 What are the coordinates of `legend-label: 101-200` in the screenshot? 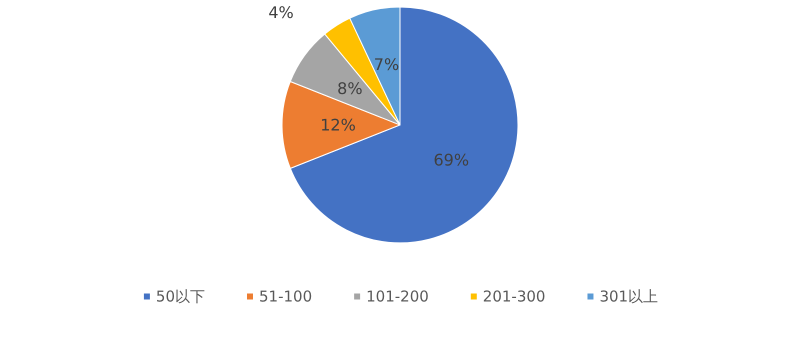 It's located at (397, 297).